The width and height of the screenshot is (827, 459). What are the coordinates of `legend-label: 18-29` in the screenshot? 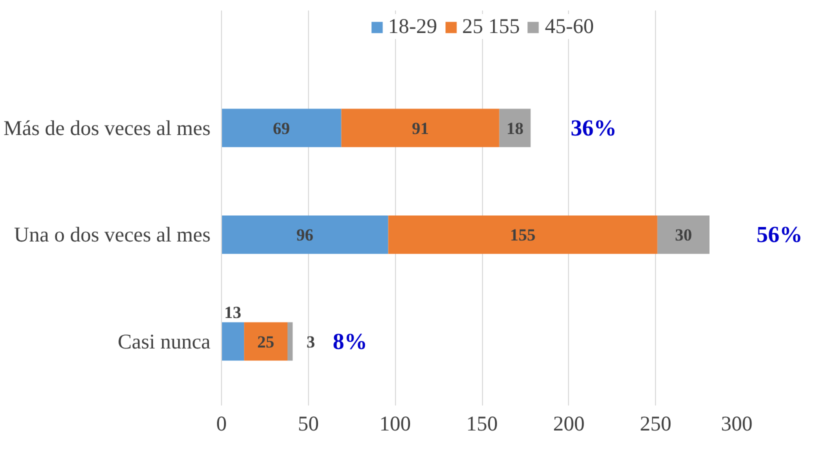 It's located at (413, 26).